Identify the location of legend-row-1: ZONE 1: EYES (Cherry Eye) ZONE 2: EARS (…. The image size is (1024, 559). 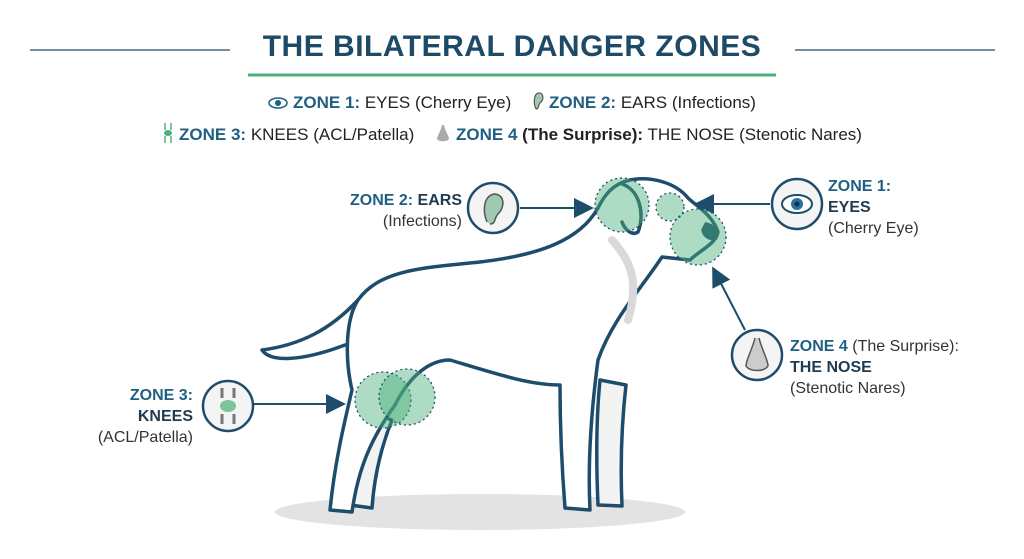
(512, 103).